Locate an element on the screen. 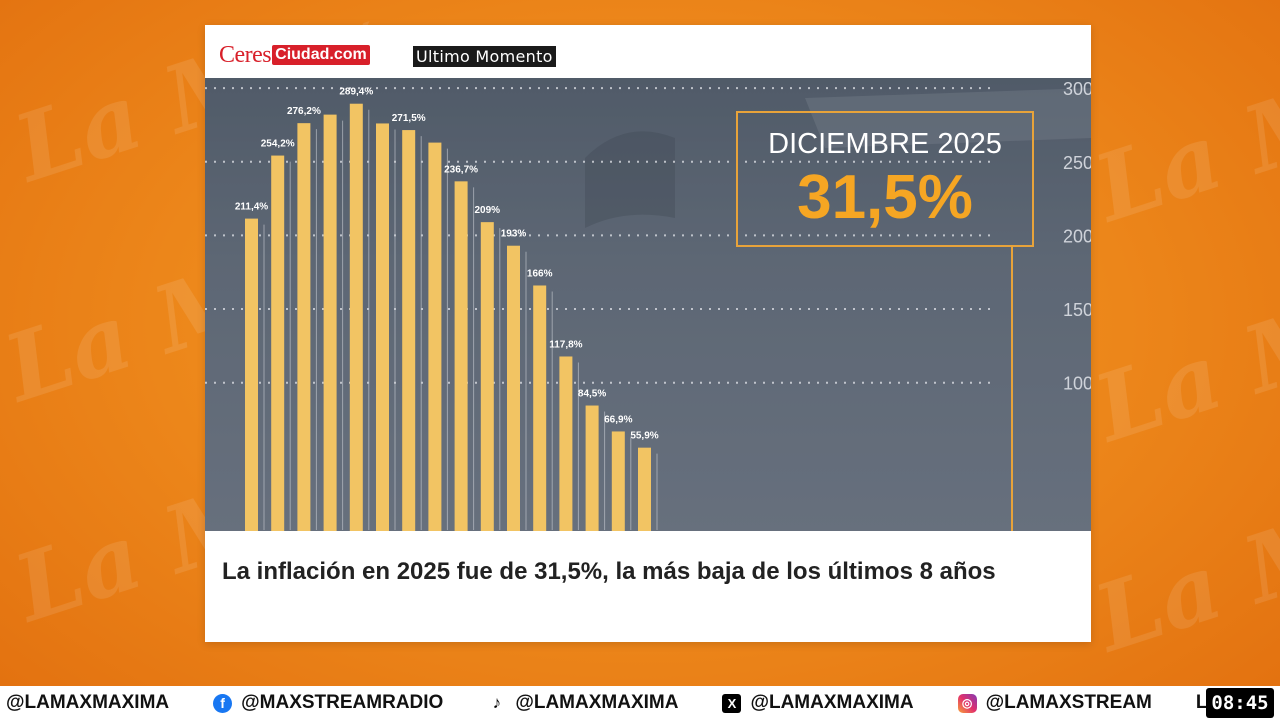  bar-data-label: 254,2% is located at coordinates (278, 144).